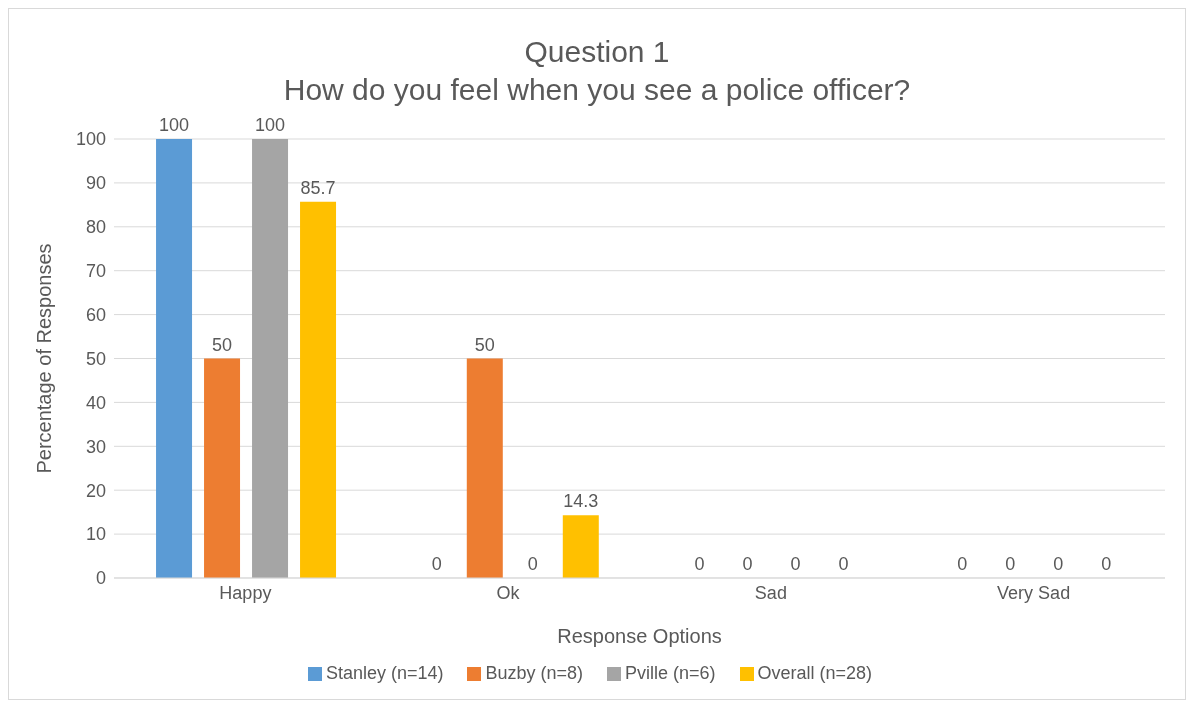 Image resolution: width=1194 pixels, height=709 pixels. What do you see at coordinates (95, 358) in the screenshot?
I see `y-tick-label: 50` at bounding box center [95, 358].